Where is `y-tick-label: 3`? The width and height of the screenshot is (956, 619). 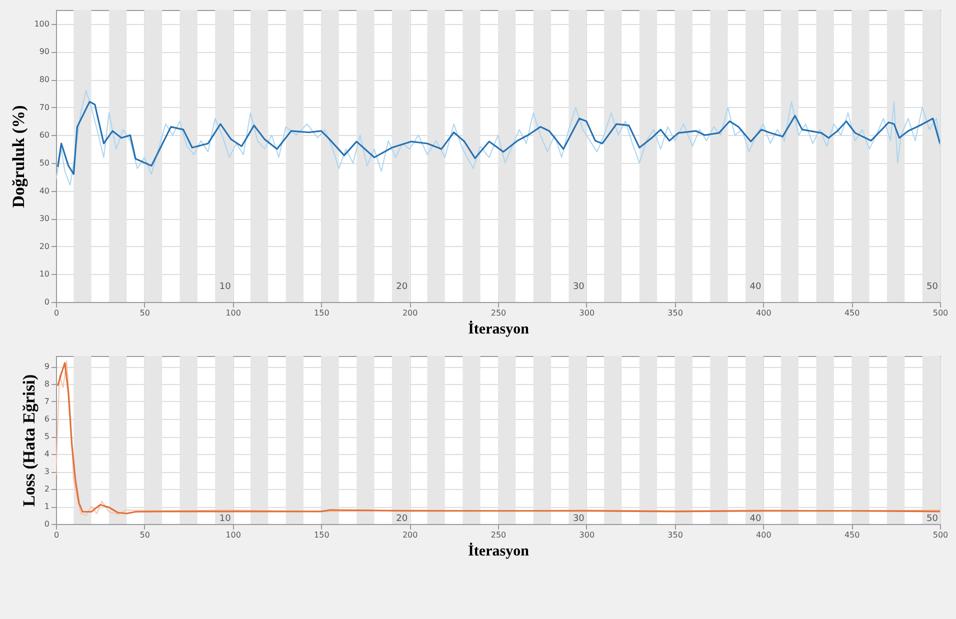 y-tick-label: 3 is located at coordinates (47, 471).